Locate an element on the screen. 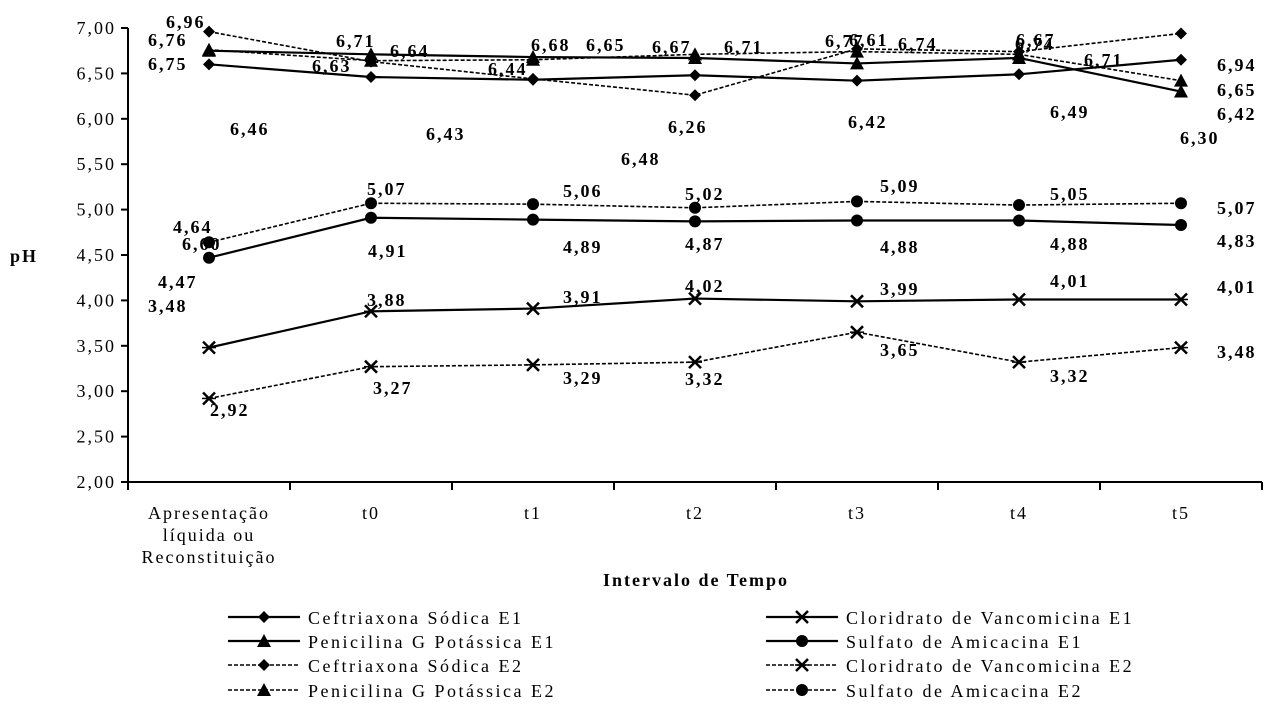  legend-label: Sulfato de Amicacina E2 is located at coordinates (964, 691).